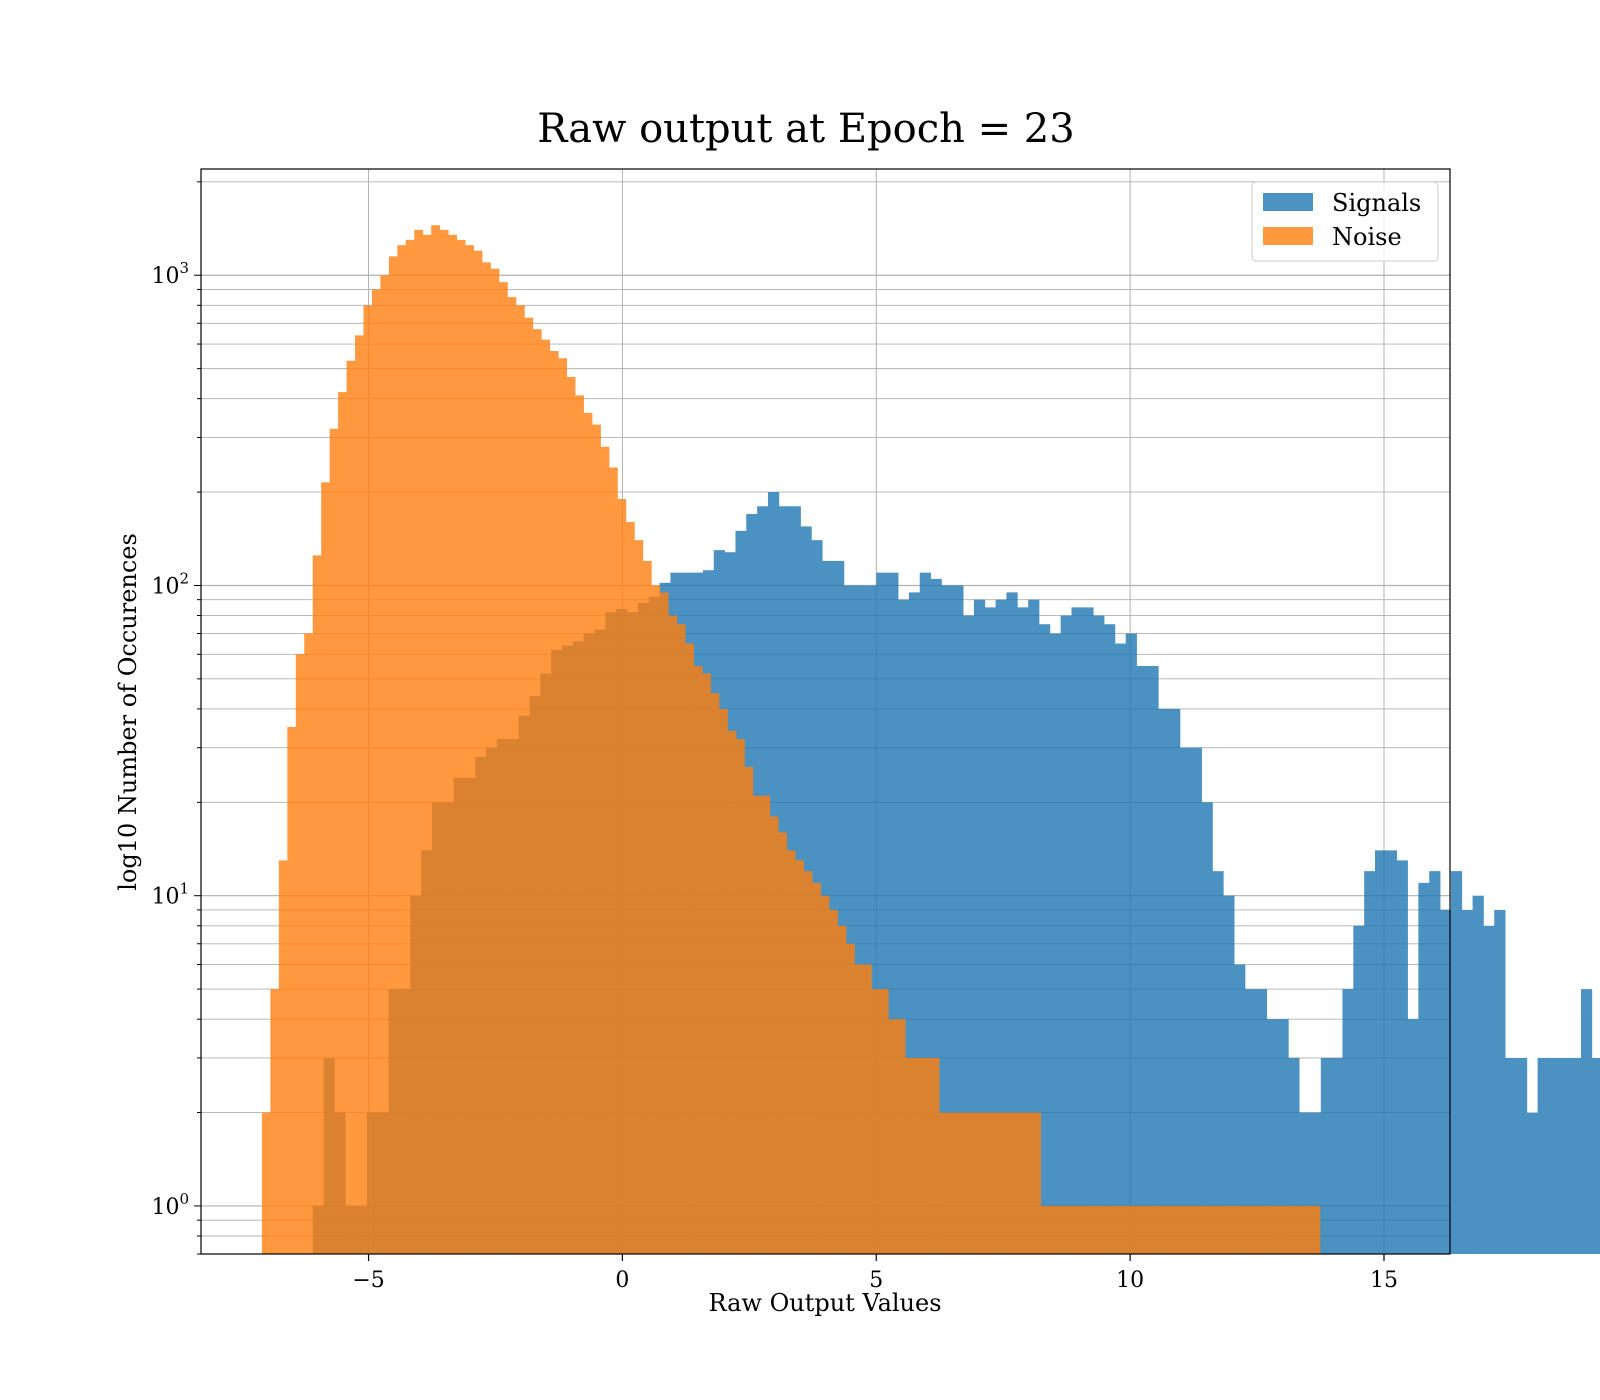  Describe the element at coordinates (1288, 202) in the screenshot. I see `legend-swatch-signals` at that location.